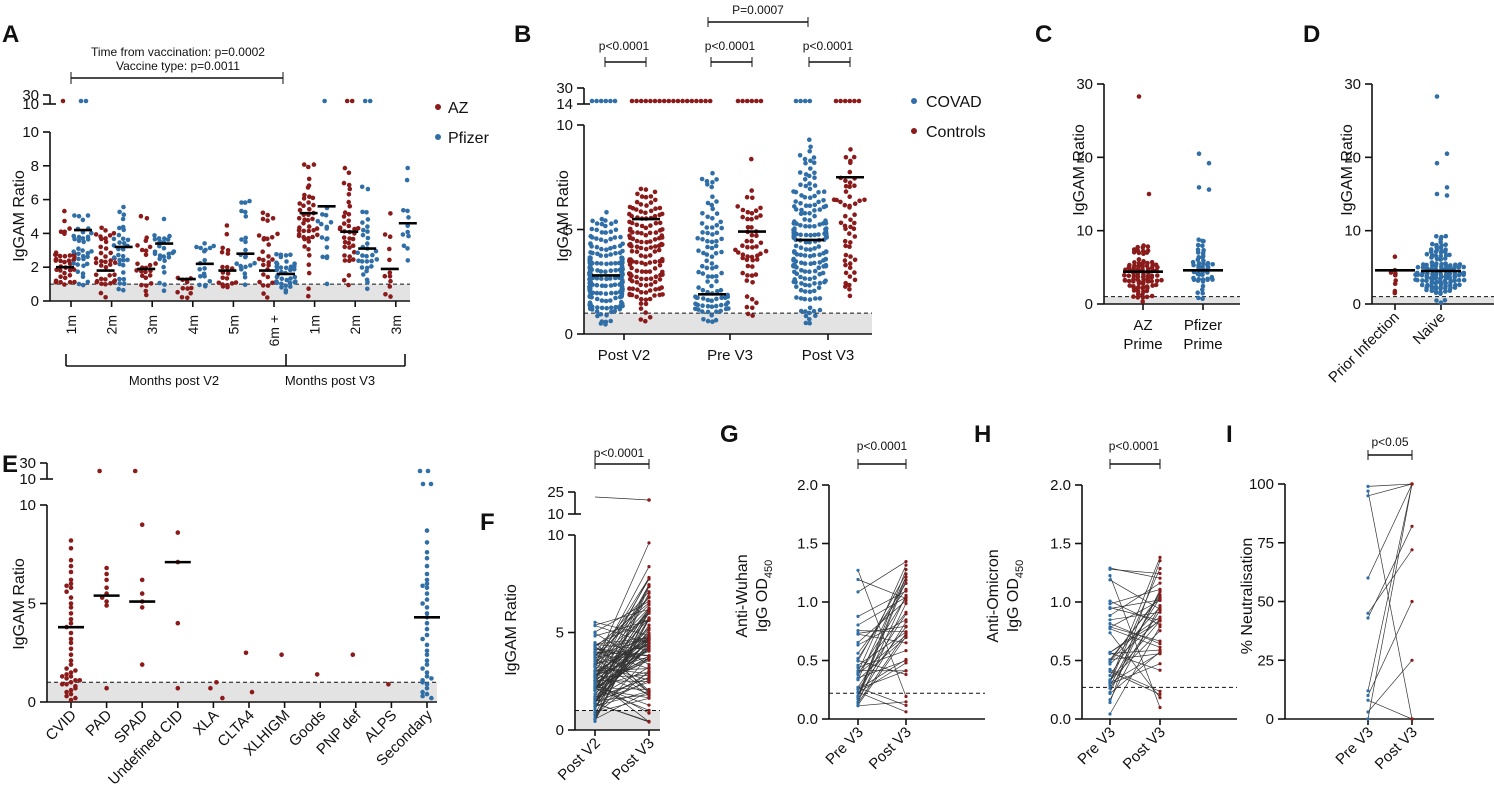 The height and width of the screenshot is (812, 1494). What do you see at coordinates (438, 107) in the screenshot?
I see `panel-a-legend-dot-az` at bounding box center [438, 107].